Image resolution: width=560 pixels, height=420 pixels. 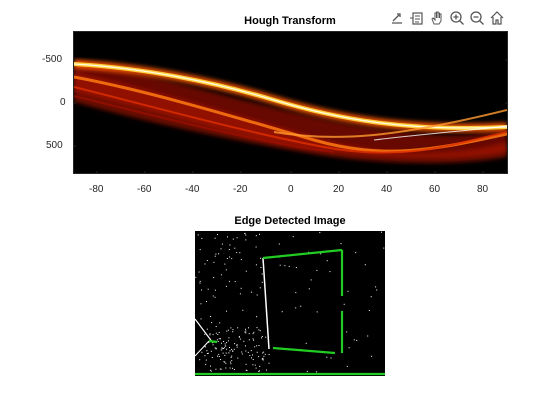 What do you see at coordinates (457, 18) in the screenshot?
I see `zoom-in-icon` at bounding box center [457, 18].